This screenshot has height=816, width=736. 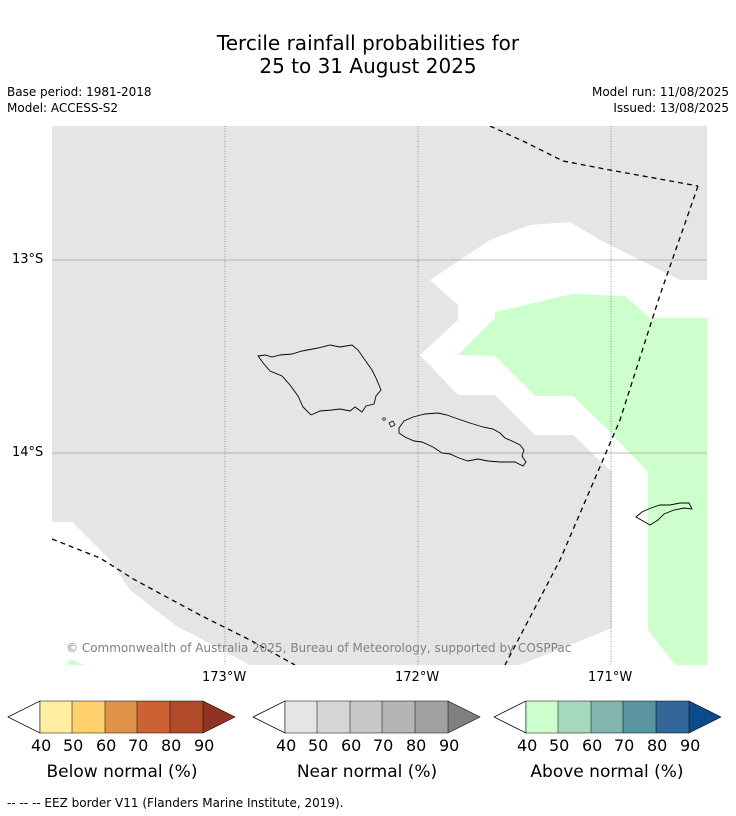 I want to click on lat-label-14s: 14°S, so click(x=28, y=452).